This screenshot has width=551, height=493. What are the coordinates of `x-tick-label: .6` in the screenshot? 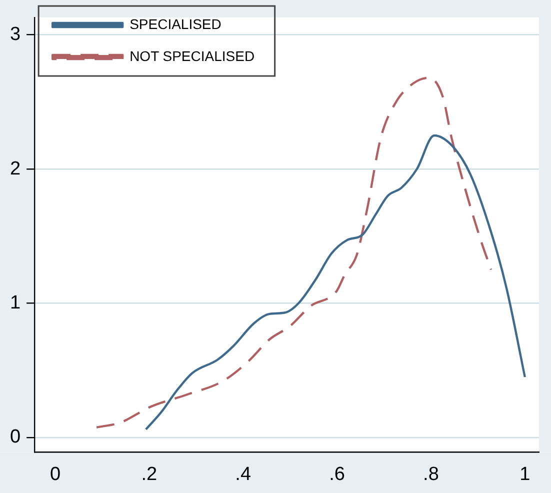 It's located at (337, 474).